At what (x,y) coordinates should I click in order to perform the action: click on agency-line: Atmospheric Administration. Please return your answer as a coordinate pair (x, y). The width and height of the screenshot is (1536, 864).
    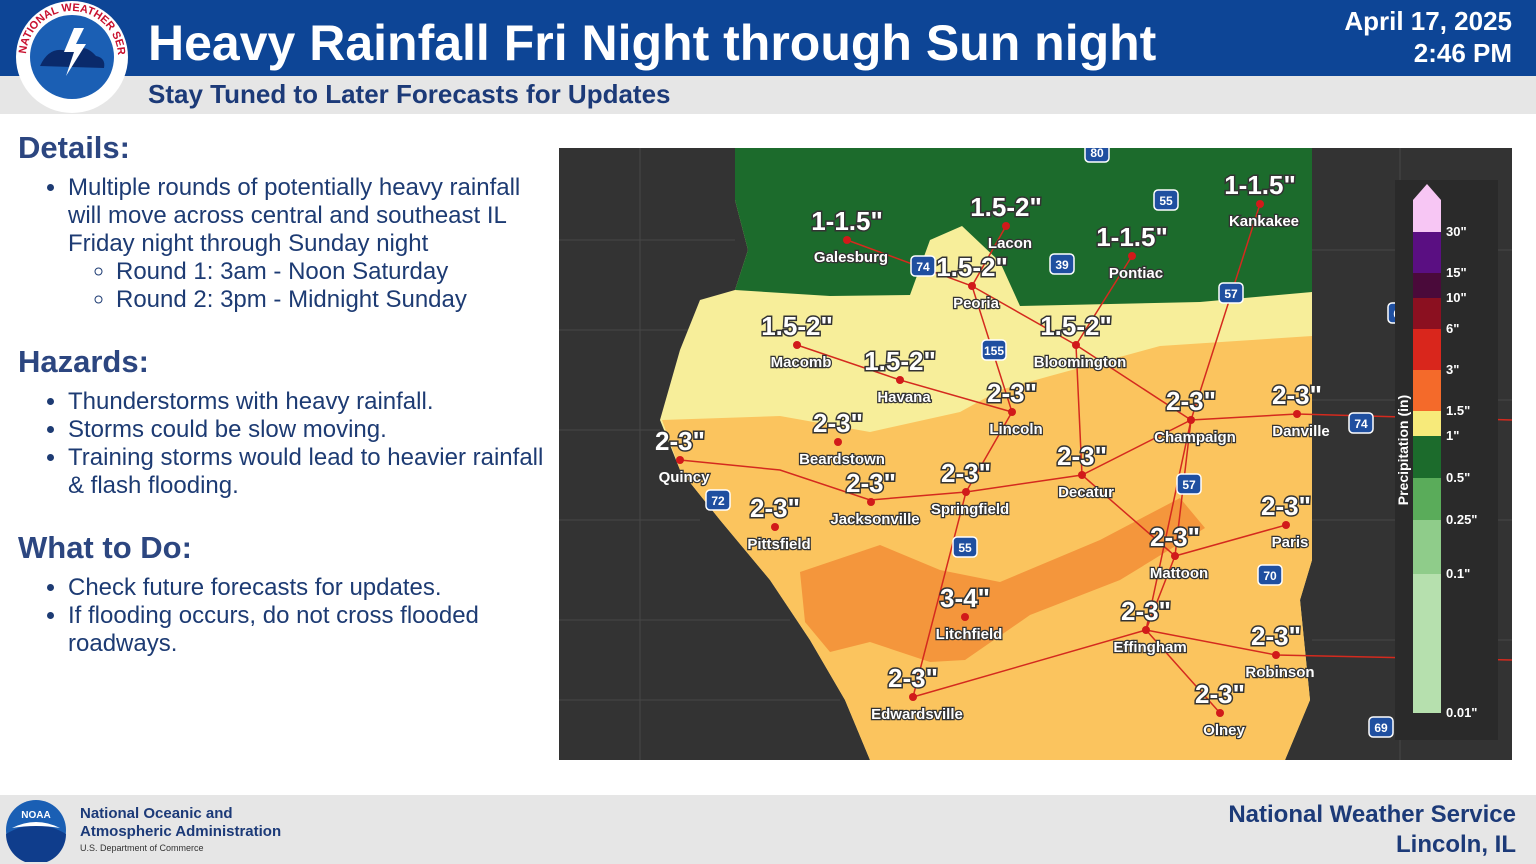
    Looking at the image, I should click on (181, 831).